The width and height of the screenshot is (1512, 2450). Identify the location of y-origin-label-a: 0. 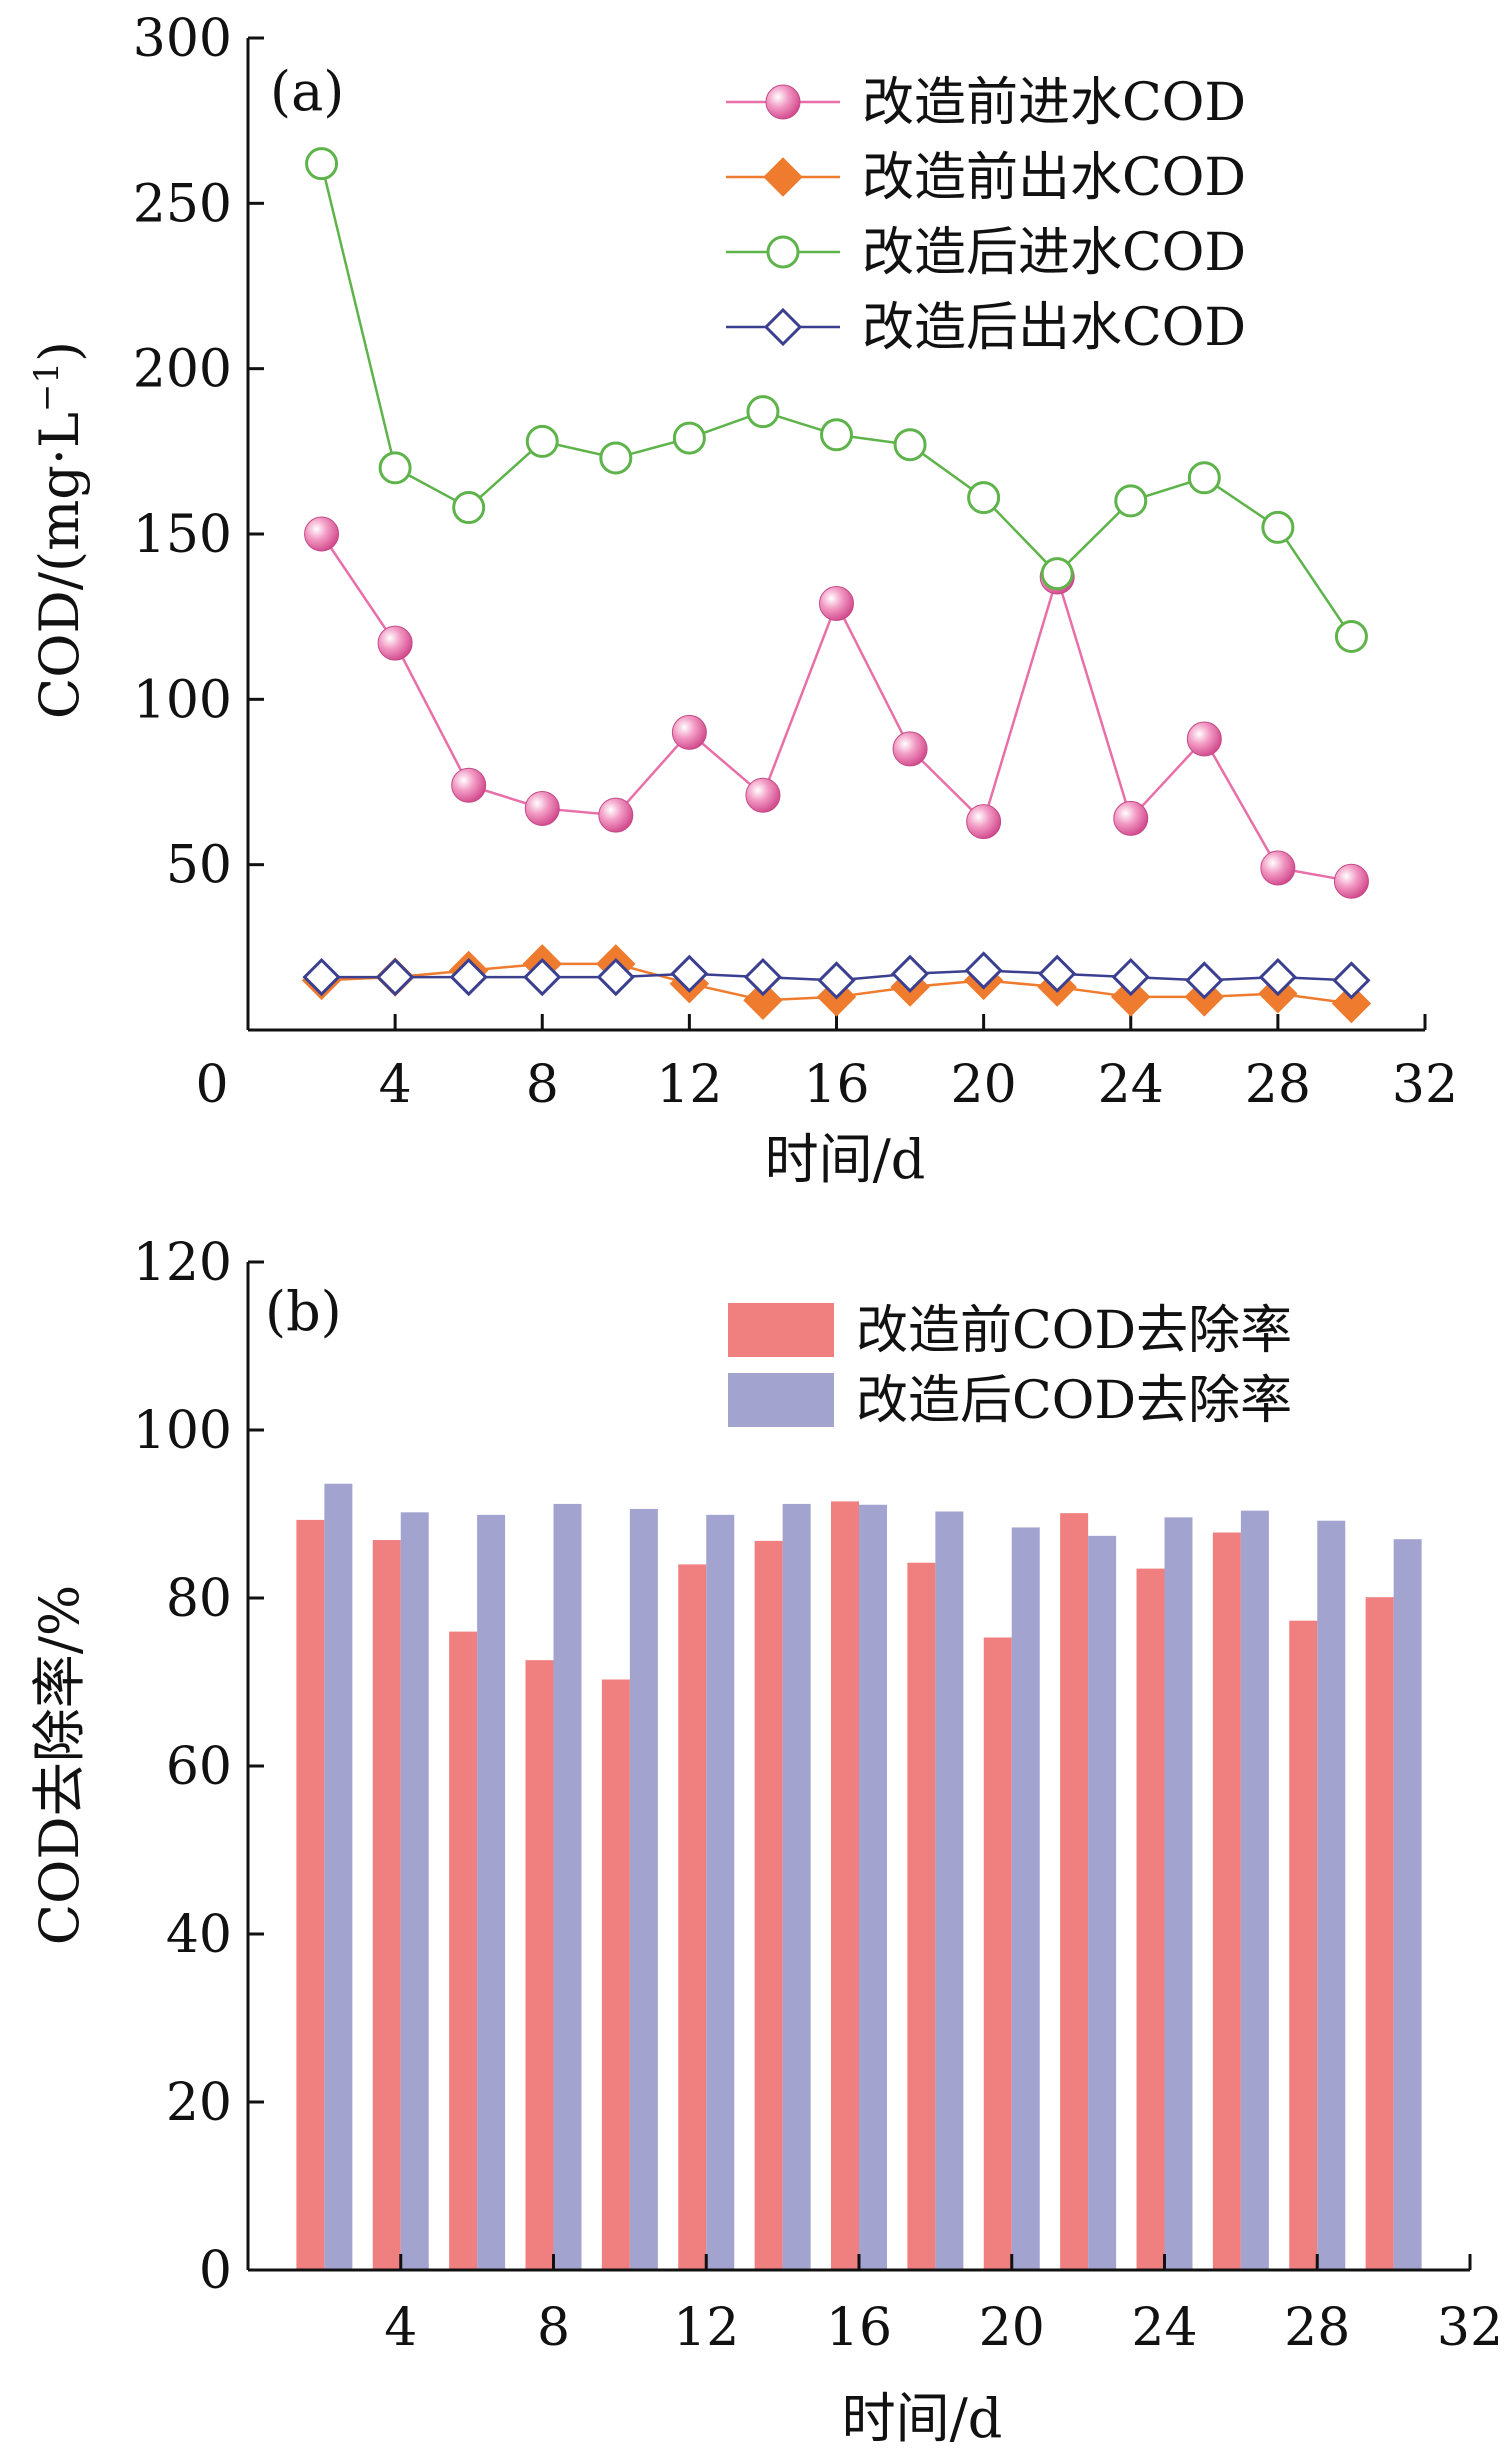
(211, 1085).